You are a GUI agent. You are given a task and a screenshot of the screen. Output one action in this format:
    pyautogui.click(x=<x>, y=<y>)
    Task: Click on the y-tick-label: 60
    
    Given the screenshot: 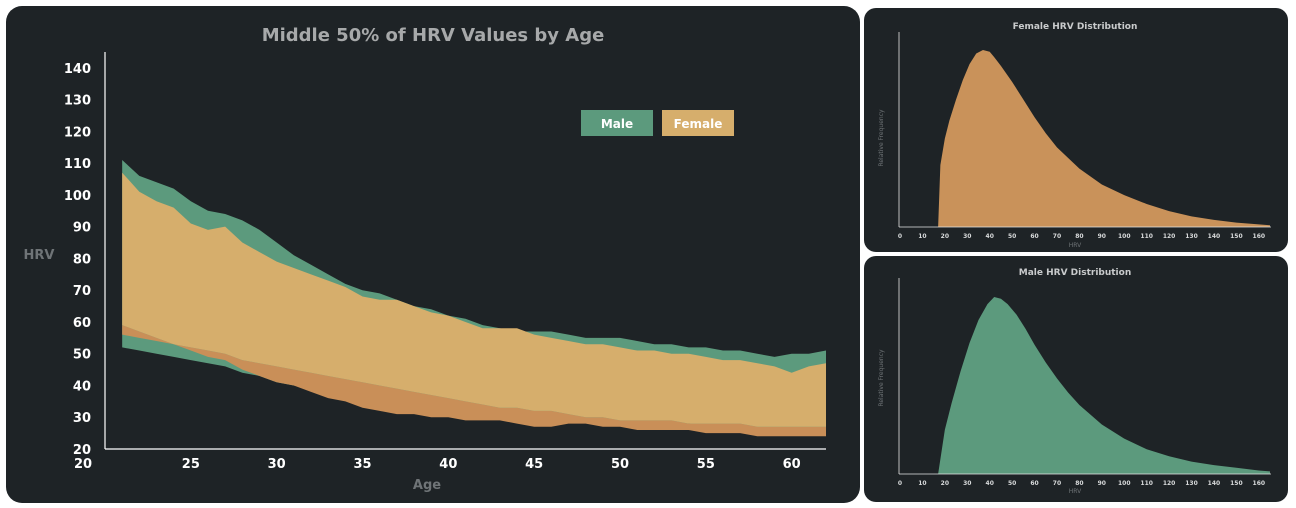 What is the action you would take?
    pyautogui.click(x=82, y=323)
    